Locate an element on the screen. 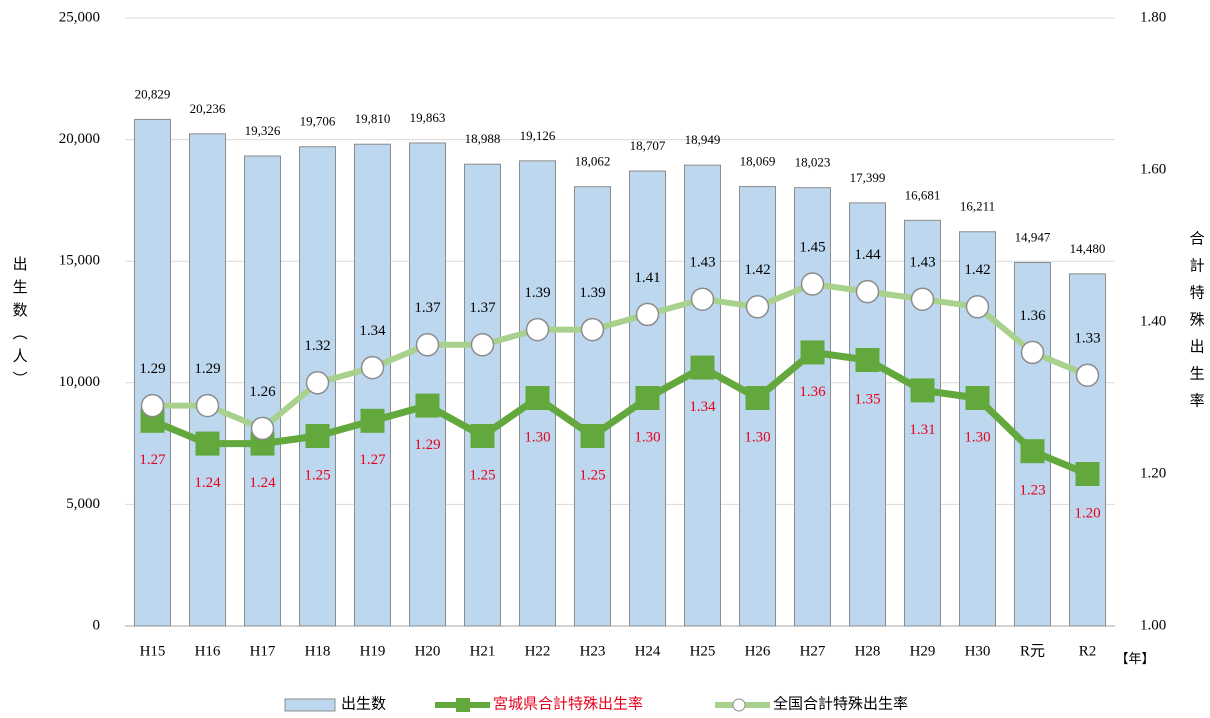 This screenshot has height=718, width=1210. bar-value-label: 20,829 is located at coordinates (153, 93).